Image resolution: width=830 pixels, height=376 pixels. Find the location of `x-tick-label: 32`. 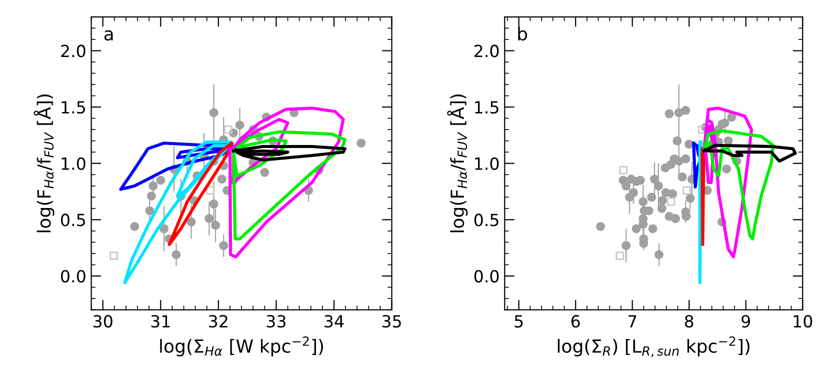

x-tick-label: 32 is located at coordinates (218, 321).